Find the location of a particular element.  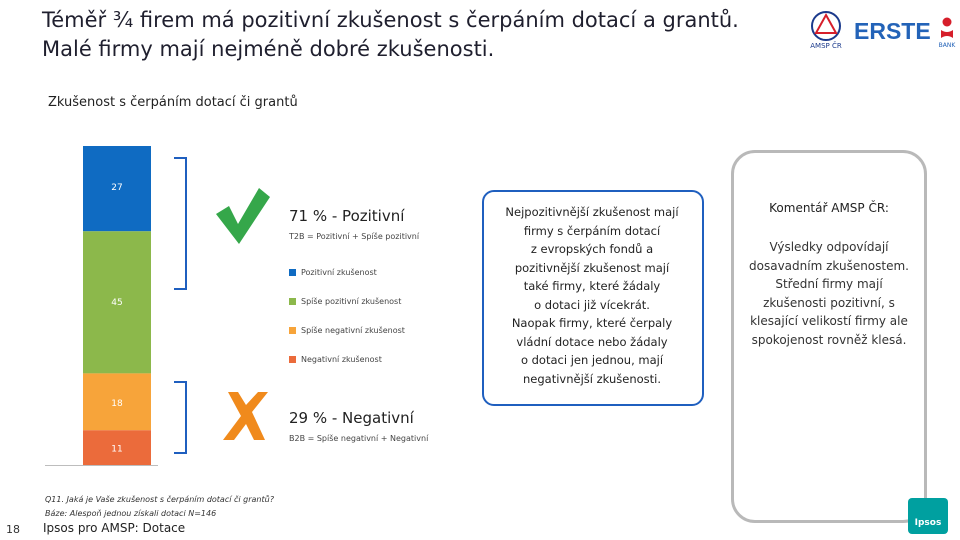

segment-negative-label: 11 is located at coordinates (116, 450).